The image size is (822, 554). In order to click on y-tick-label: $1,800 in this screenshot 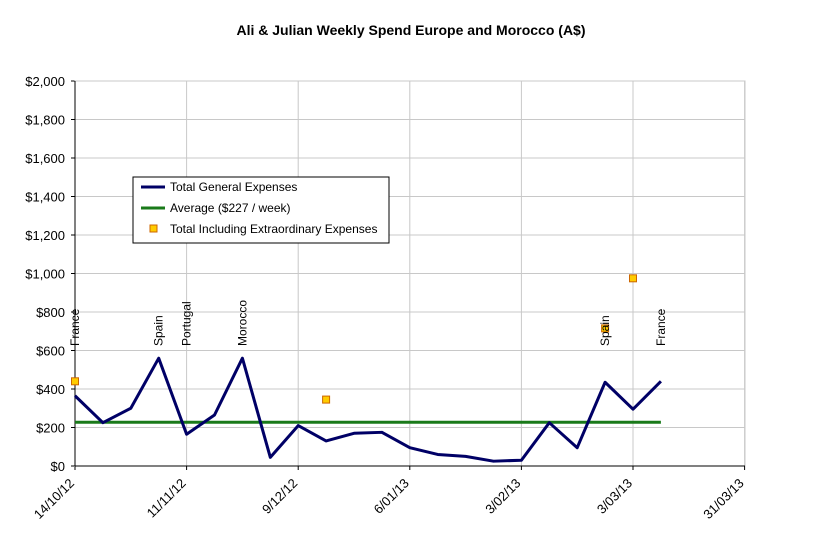, I will do `click(45, 120)`.